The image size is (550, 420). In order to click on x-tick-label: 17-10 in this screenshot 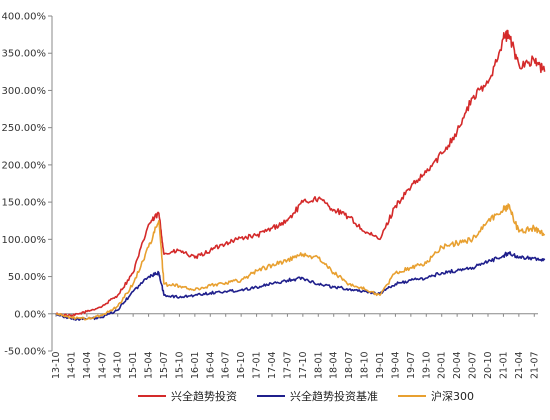, I will do `click(303, 365)`.